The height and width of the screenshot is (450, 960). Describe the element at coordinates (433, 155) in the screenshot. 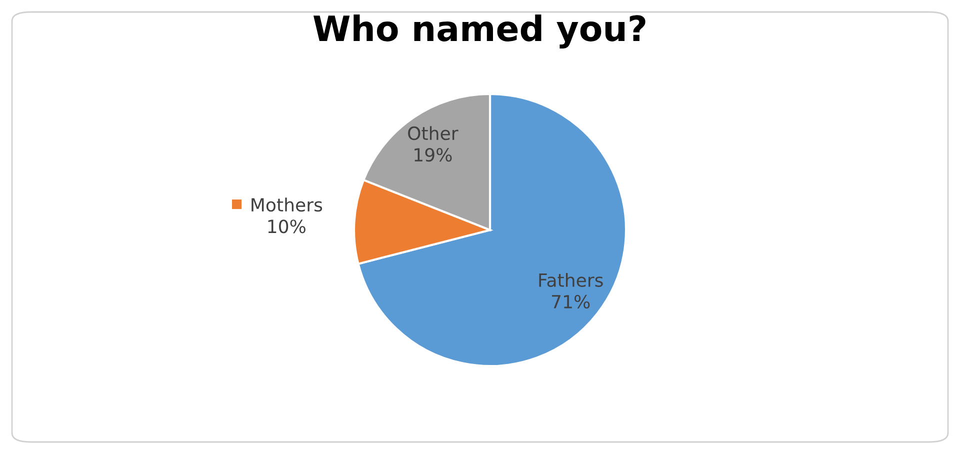

I see `data-label: 19%` at that location.